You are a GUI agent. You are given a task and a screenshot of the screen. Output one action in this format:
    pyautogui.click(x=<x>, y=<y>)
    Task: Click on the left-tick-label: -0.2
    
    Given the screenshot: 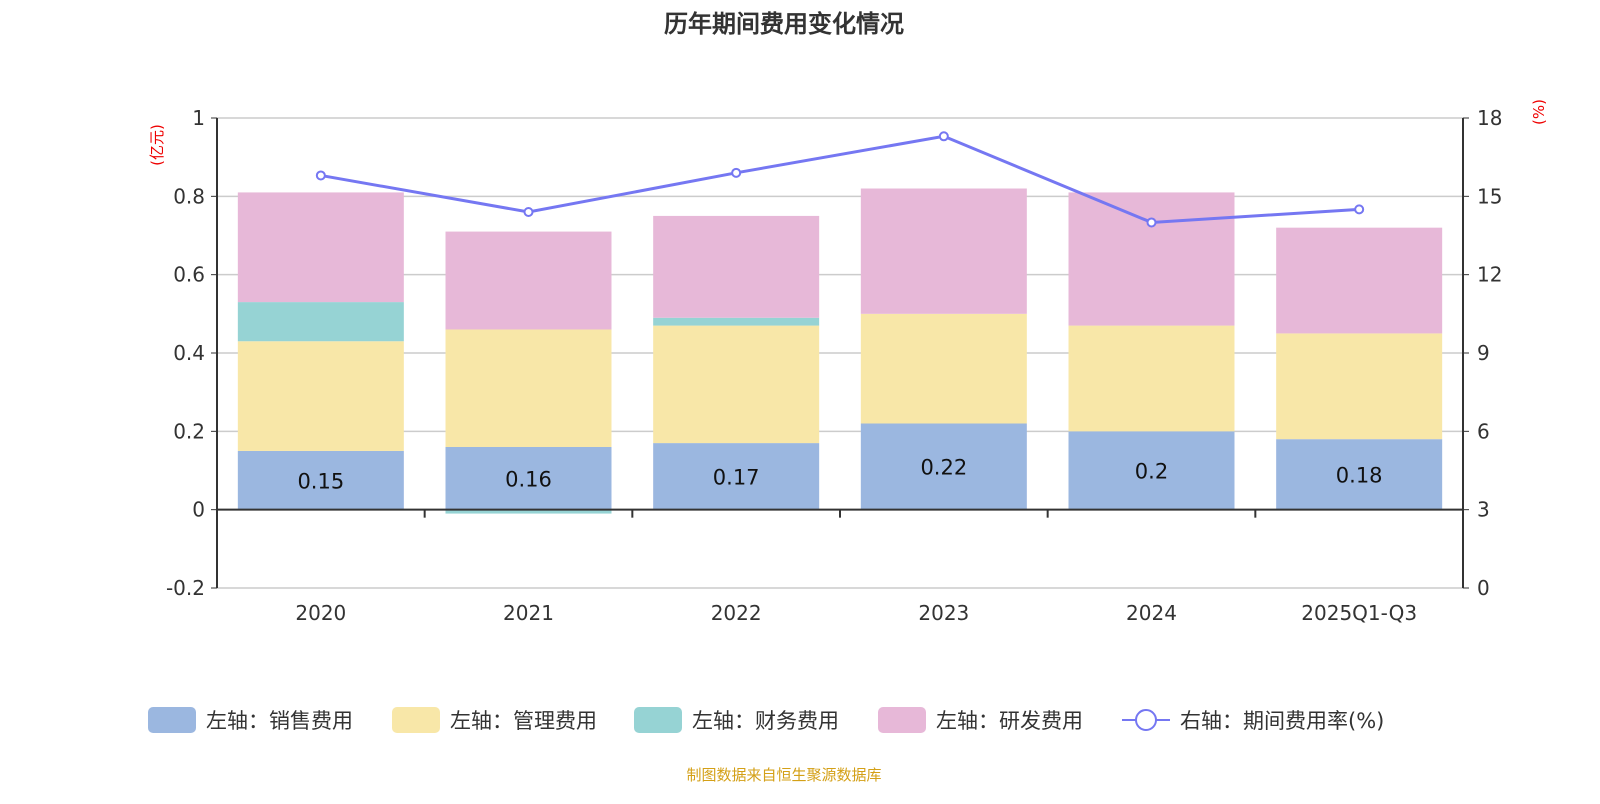 What is the action you would take?
    pyautogui.click(x=185, y=588)
    